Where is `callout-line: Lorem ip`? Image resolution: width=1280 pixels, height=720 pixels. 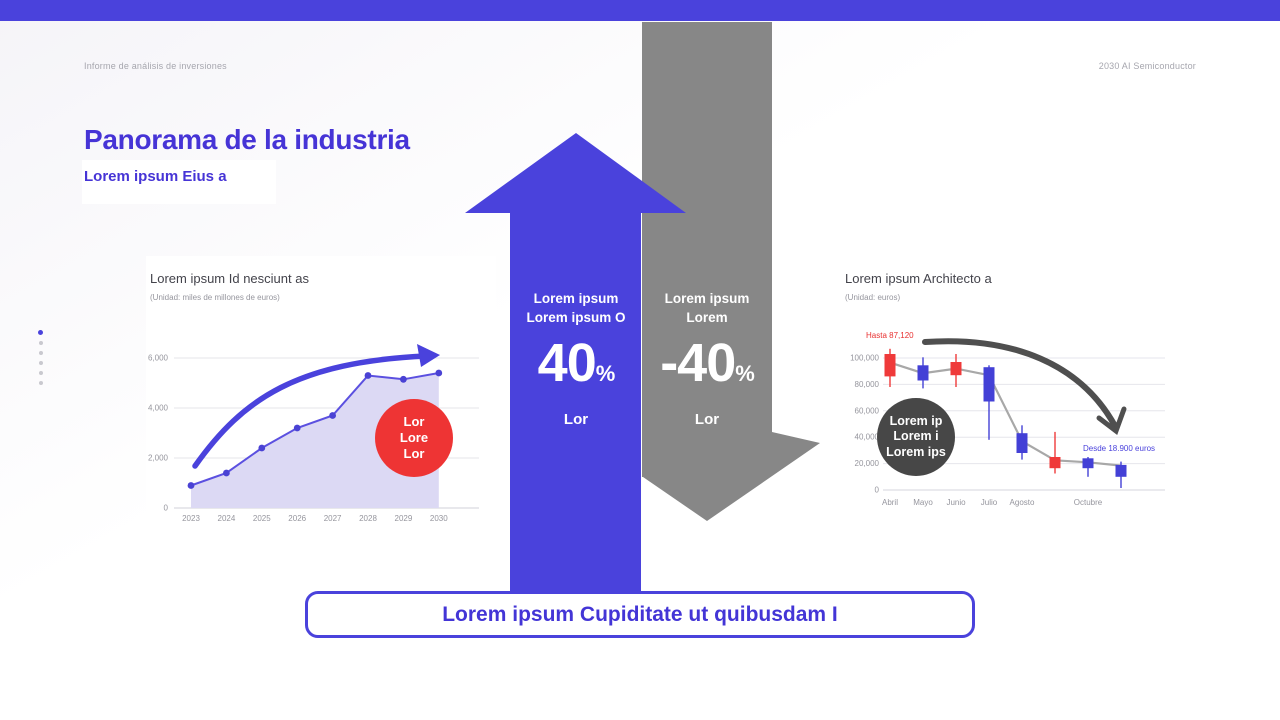
callout-line: Lorem ip is located at coordinates (916, 420).